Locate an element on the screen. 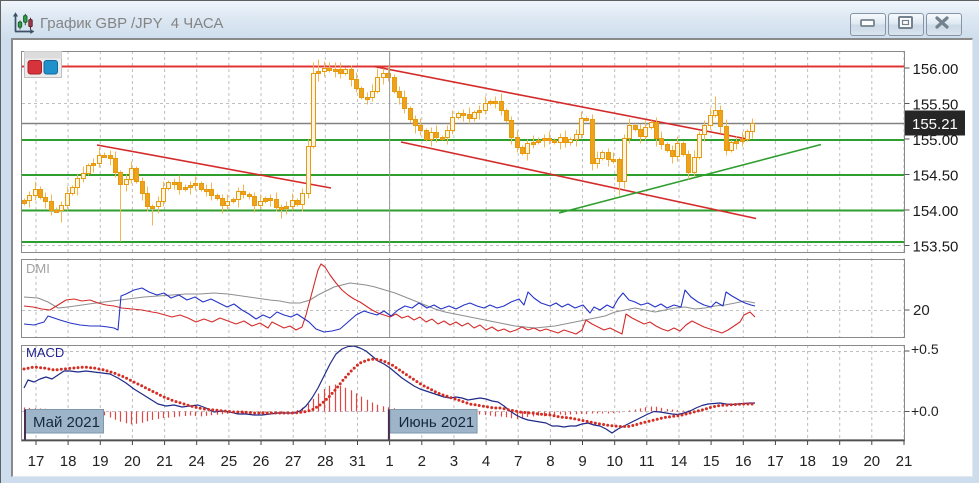 This screenshot has height=483, width=979. svg-text: 4 is located at coordinates (486, 461).